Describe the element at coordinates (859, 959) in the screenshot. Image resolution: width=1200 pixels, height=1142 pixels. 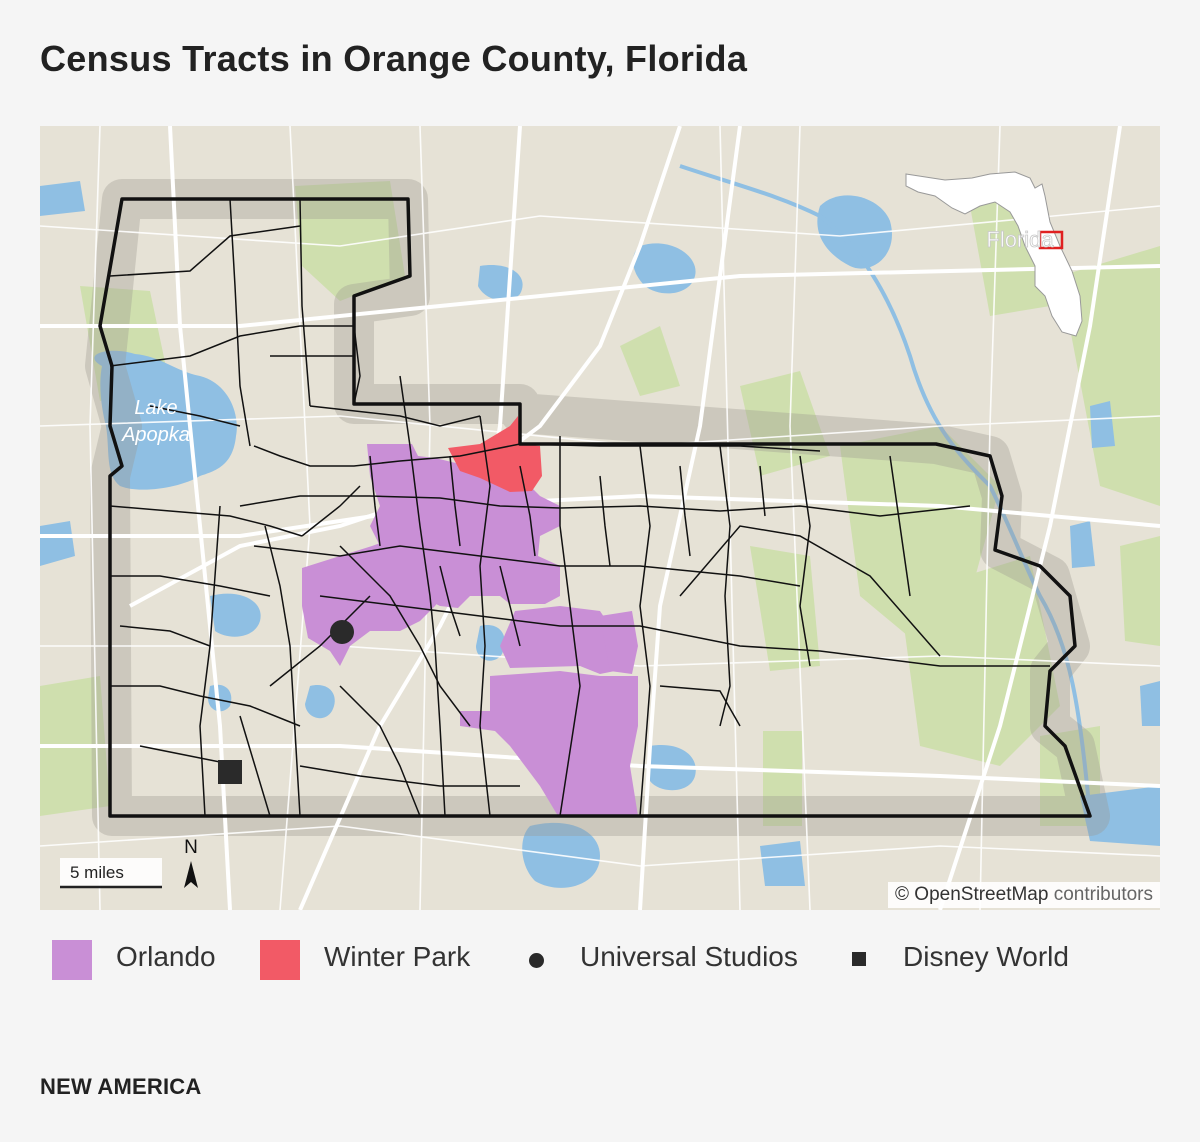
I see `legend-square-disney-world` at that location.